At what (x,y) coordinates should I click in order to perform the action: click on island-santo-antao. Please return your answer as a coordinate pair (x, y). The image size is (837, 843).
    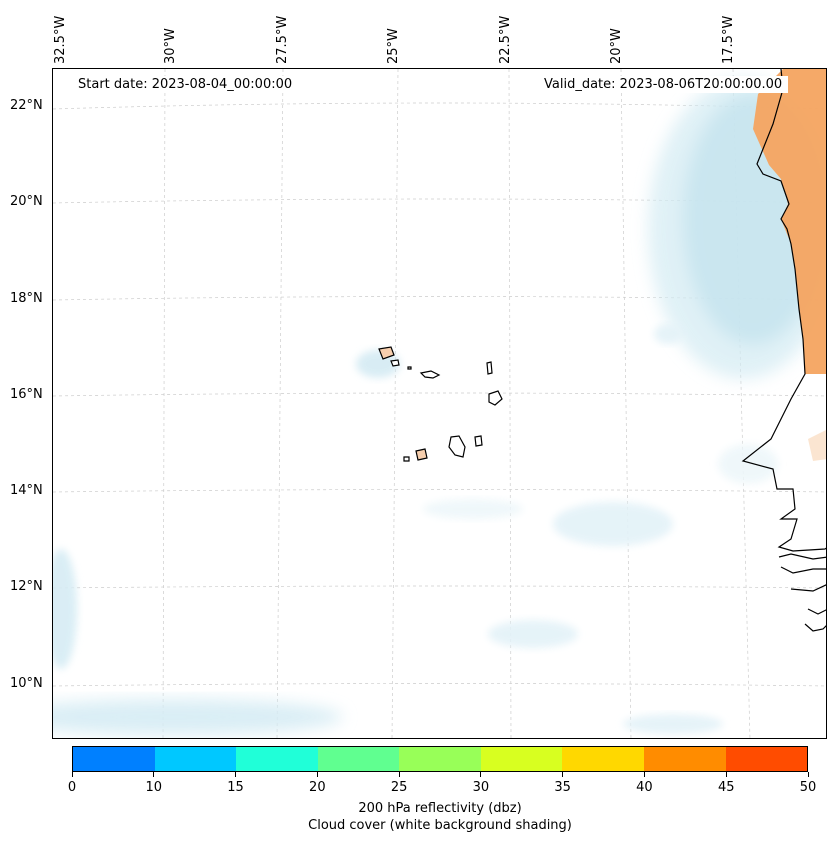
    Looking at the image, I should click on (386, 353).